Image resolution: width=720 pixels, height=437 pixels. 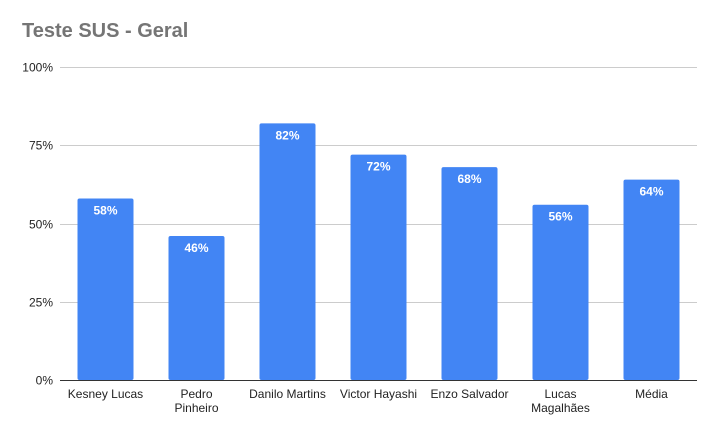 I want to click on y-tick-label: 25%, so click(x=41, y=303).